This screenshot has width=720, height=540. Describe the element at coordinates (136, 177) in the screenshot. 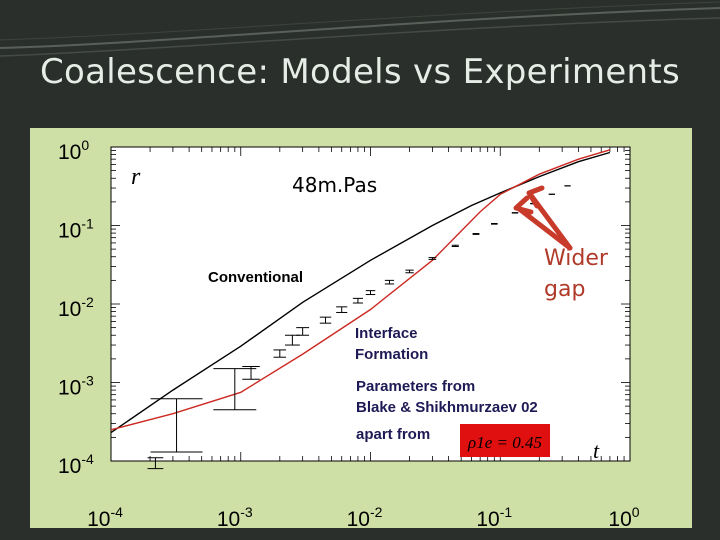

I see `y-axis-label: r` at that location.